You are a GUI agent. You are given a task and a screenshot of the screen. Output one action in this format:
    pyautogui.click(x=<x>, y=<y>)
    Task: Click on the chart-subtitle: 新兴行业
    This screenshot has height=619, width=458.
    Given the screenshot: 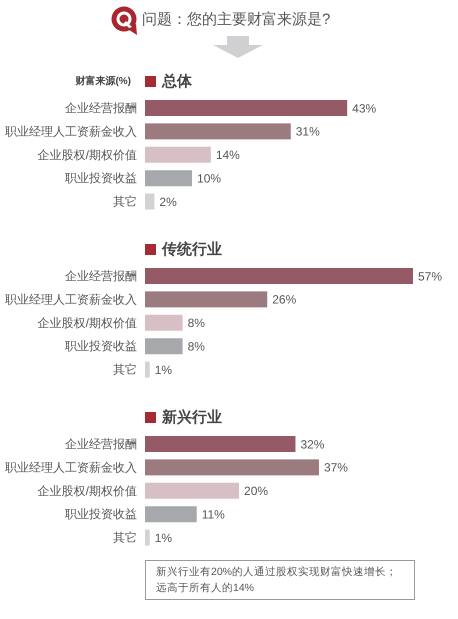 What is the action you would take?
    pyautogui.click(x=192, y=417)
    